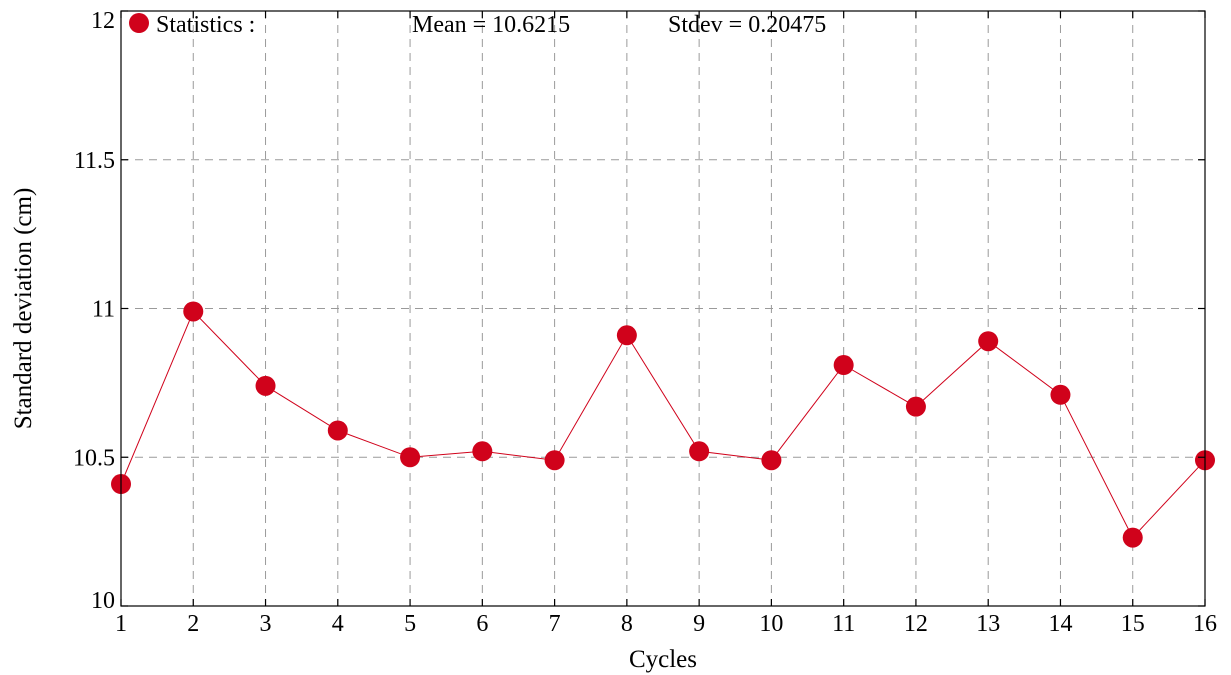 Image resolution: width=1231 pixels, height=675 pixels. Describe the element at coordinates (663, 659) in the screenshot. I see `x-axis-title: Cycles` at that location.